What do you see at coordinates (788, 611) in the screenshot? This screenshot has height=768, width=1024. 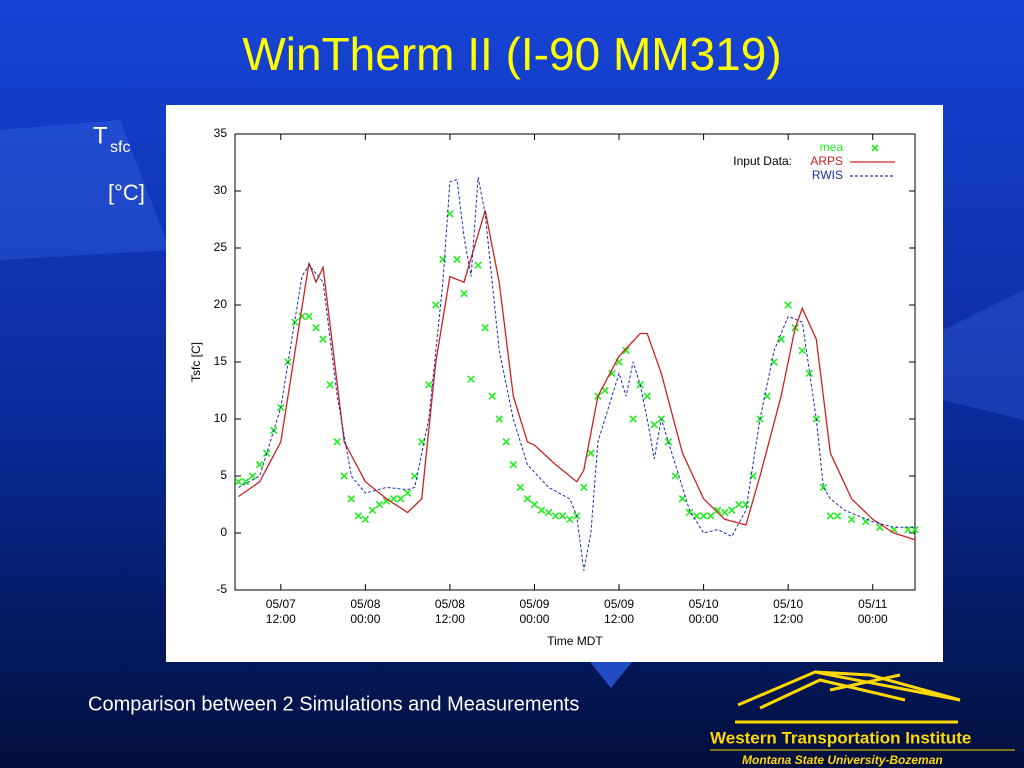 I see `x-tick-label: 05/10 12:00` at bounding box center [788, 611].